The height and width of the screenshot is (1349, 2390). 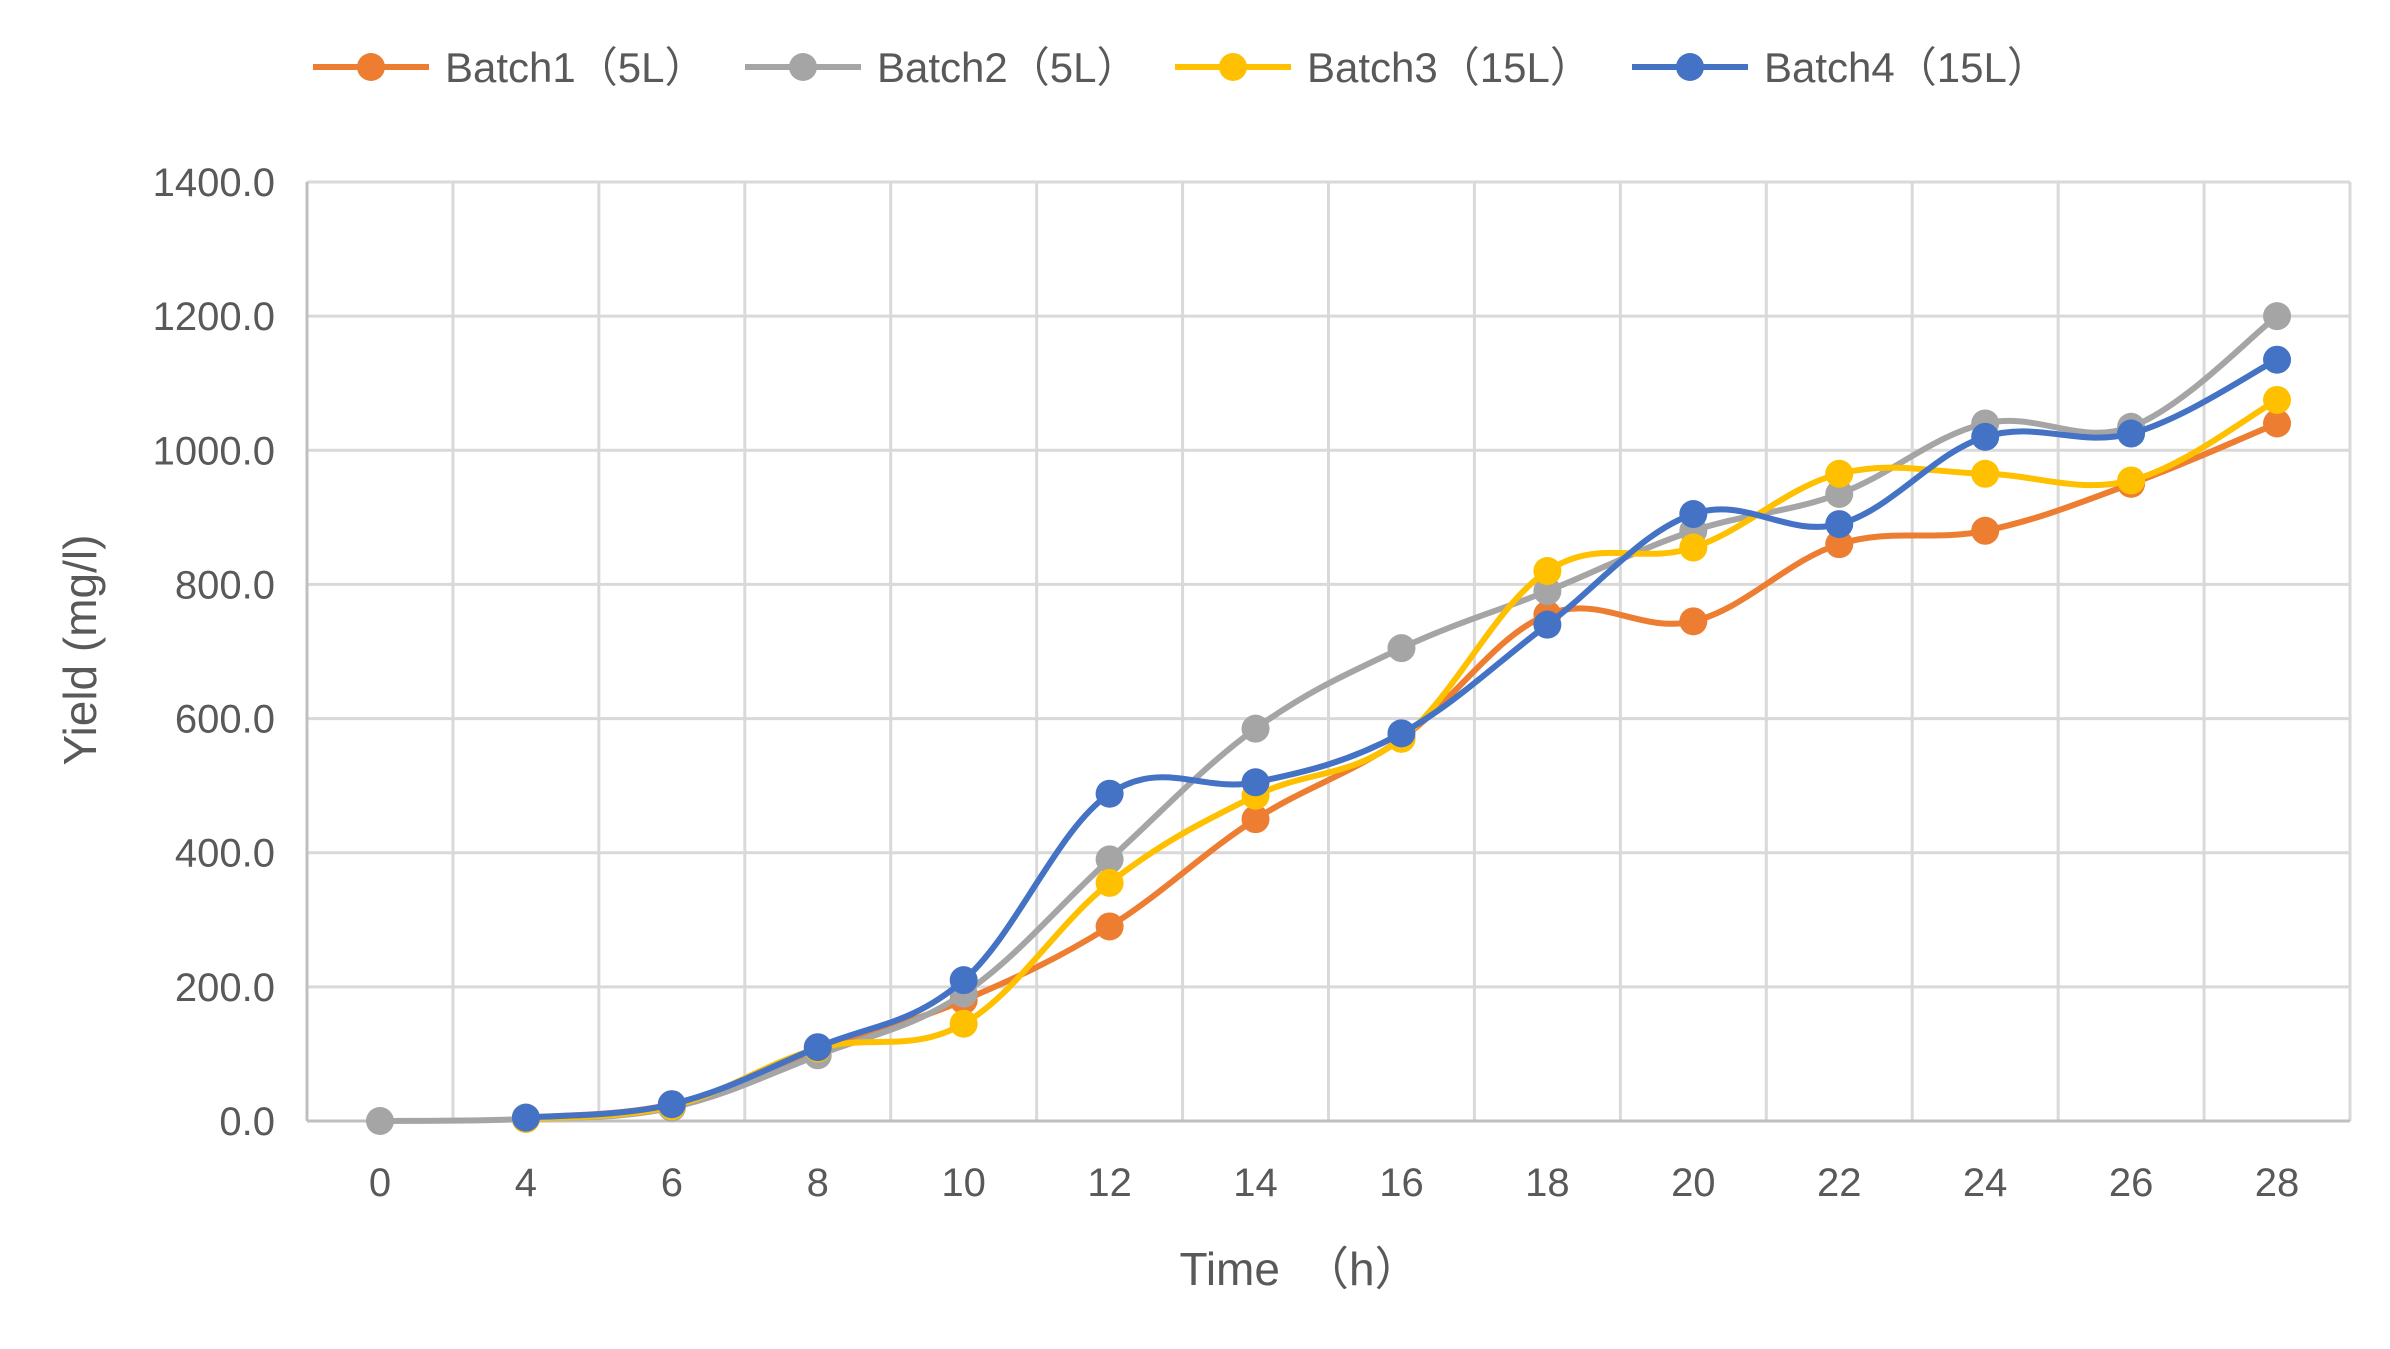 What do you see at coordinates (1547, 1183) in the screenshot?
I see `x-tick-label: 18` at bounding box center [1547, 1183].